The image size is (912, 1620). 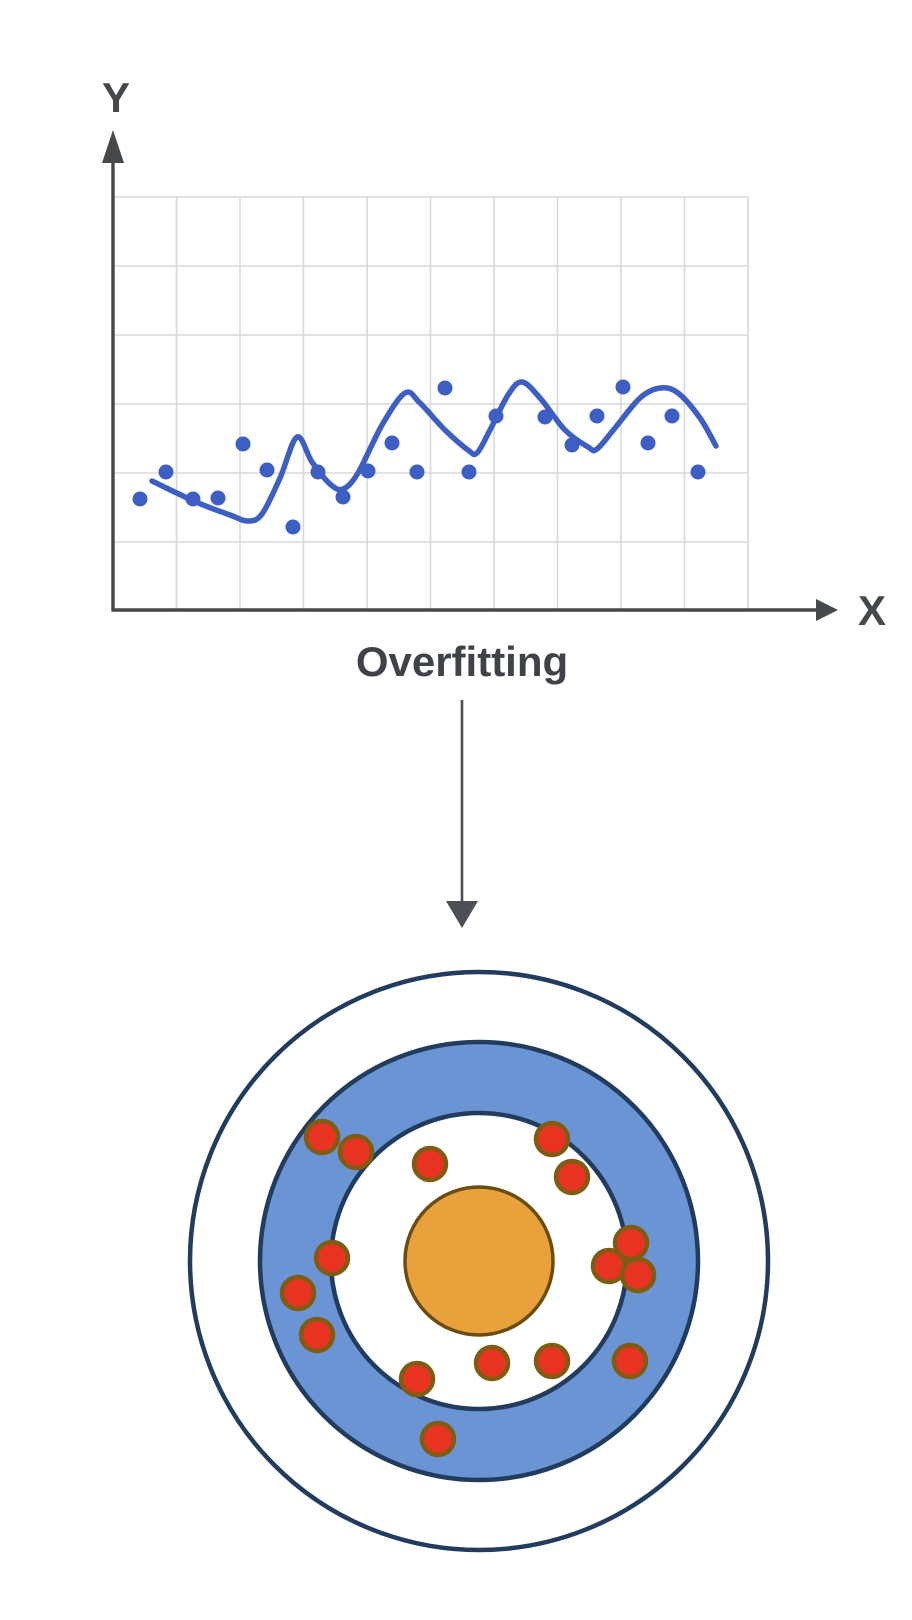 What do you see at coordinates (872, 610) in the screenshot?
I see `x-axis-label: X` at bounding box center [872, 610].